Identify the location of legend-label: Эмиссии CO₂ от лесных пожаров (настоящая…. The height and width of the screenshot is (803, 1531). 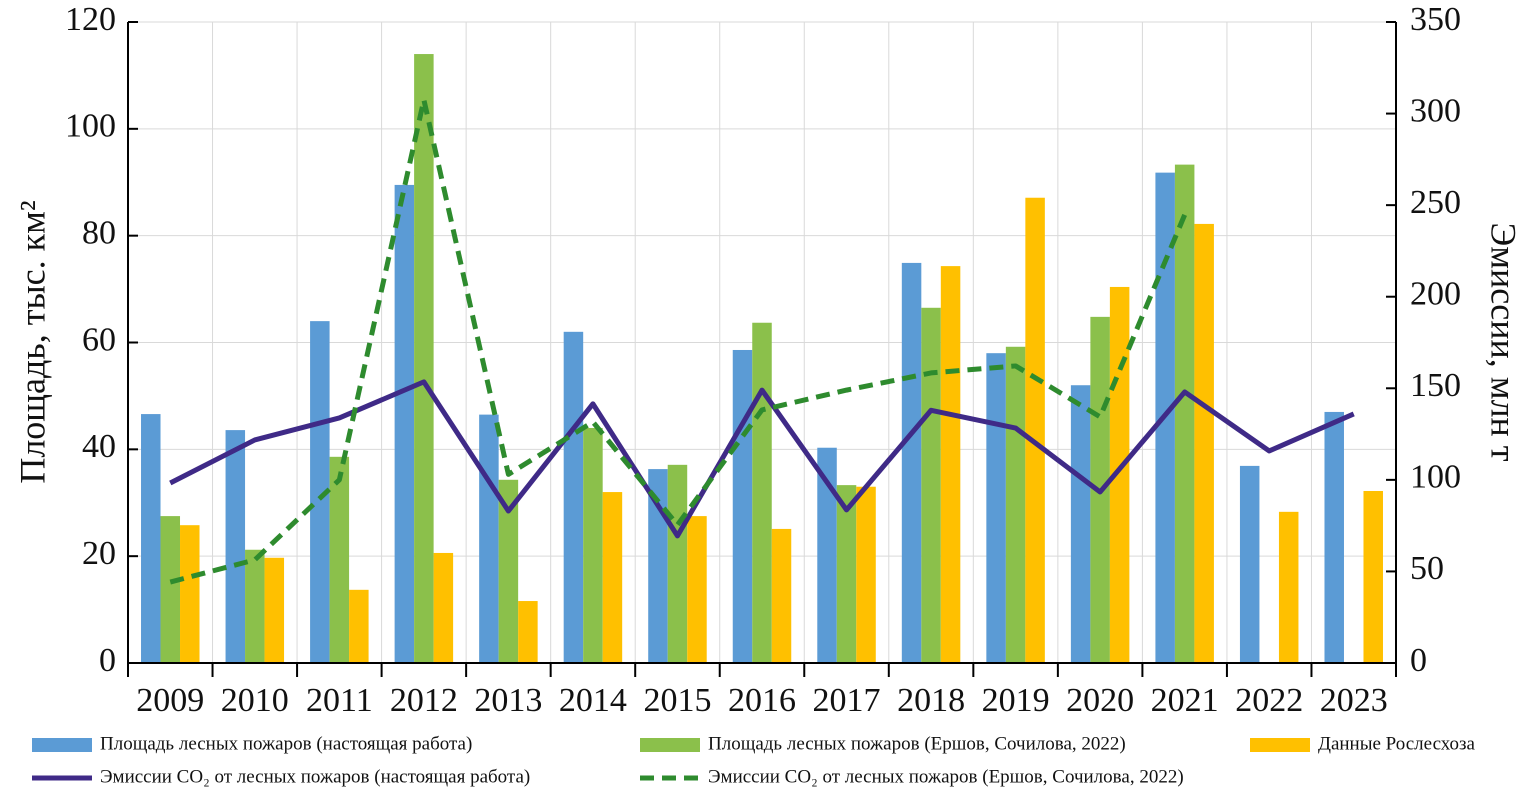
(315, 776).